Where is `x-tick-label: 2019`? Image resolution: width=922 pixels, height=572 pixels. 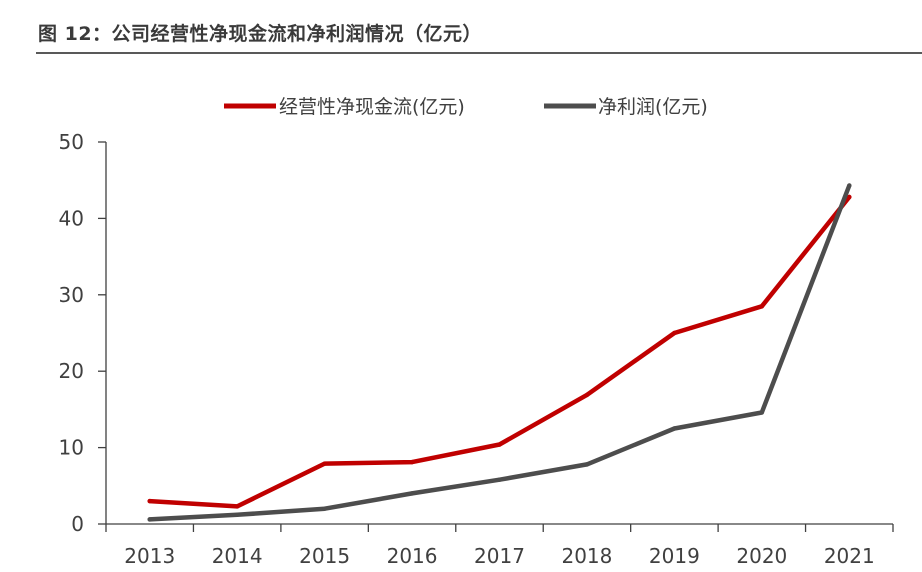 x-tick-label: 2019 is located at coordinates (674, 556).